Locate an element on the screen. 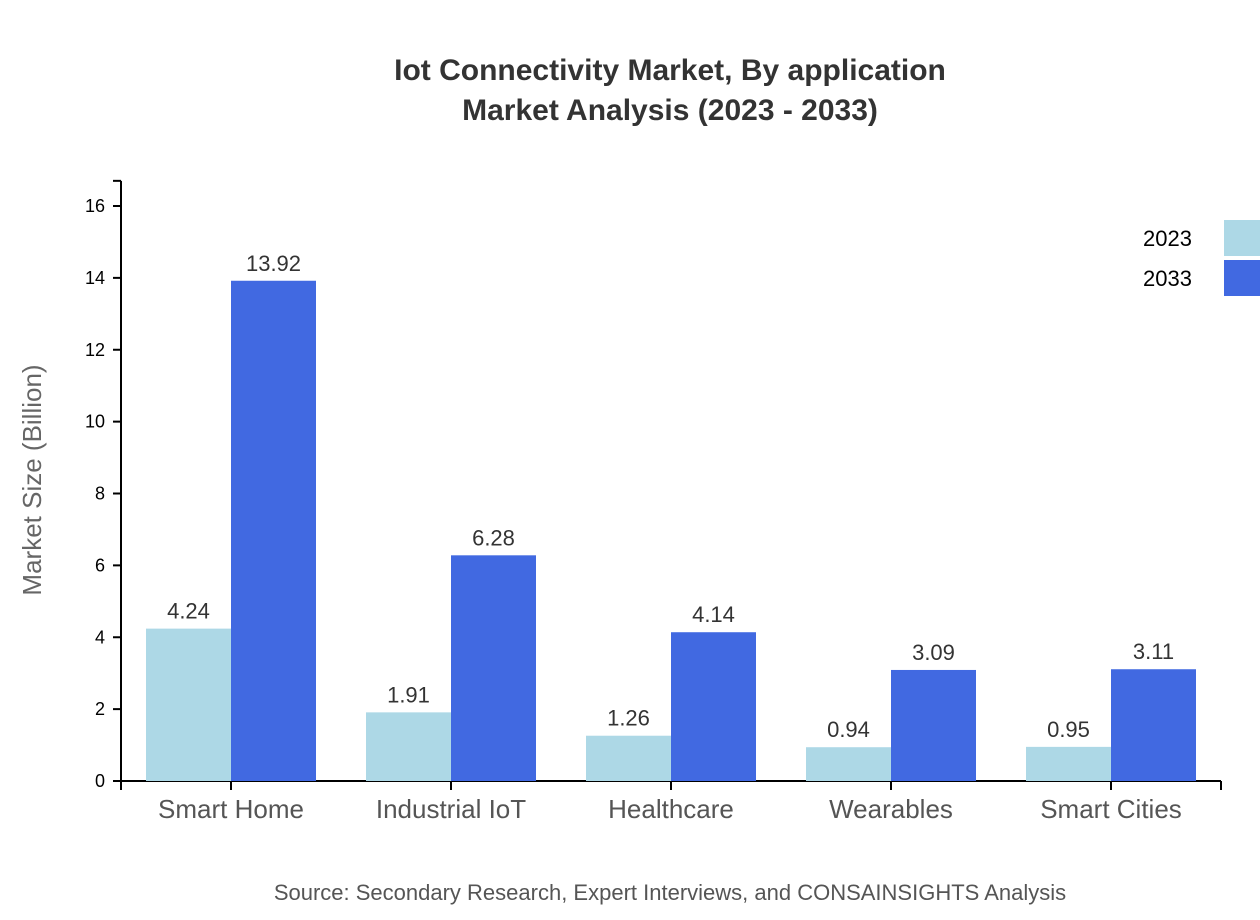 This screenshot has width=1260, height=920. legend-swatch-2023 is located at coordinates (1242, 238).